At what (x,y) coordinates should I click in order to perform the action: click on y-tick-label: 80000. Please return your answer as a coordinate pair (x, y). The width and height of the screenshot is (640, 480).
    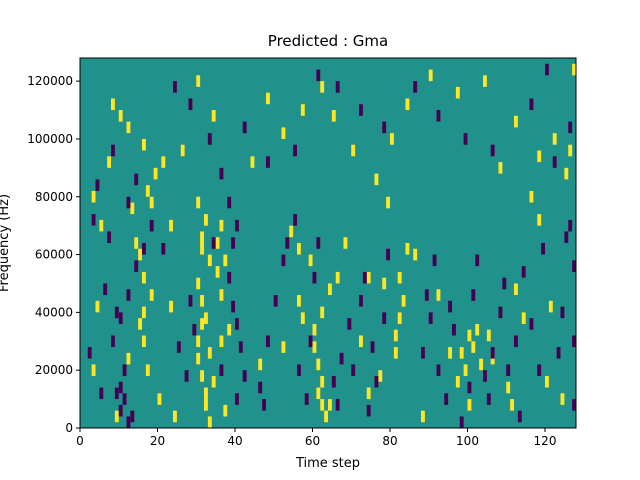
    Looking at the image, I should click on (54, 197).